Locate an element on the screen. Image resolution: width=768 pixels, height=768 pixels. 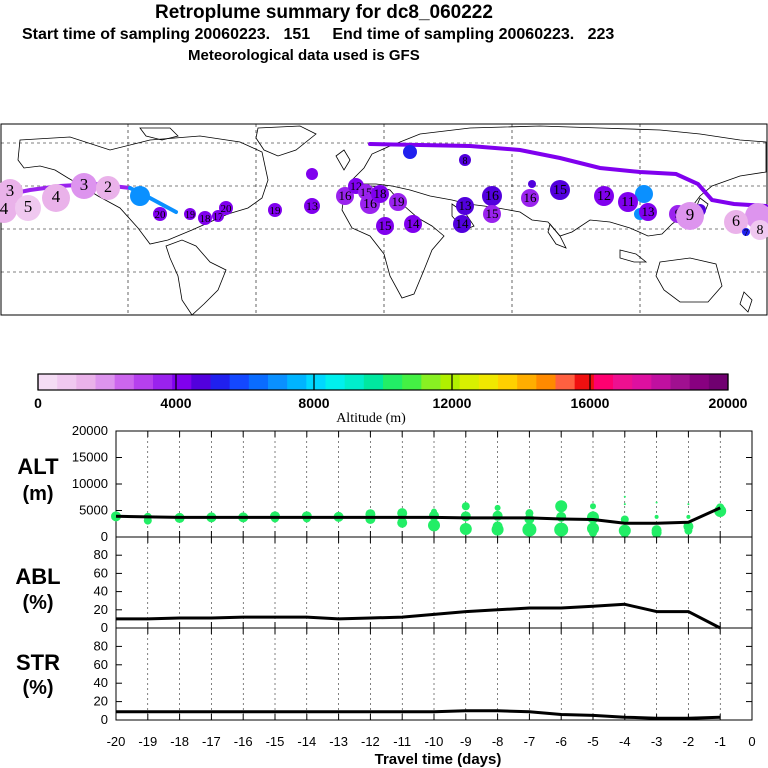
x-tick-label: -2 is located at coordinates (689, 741).